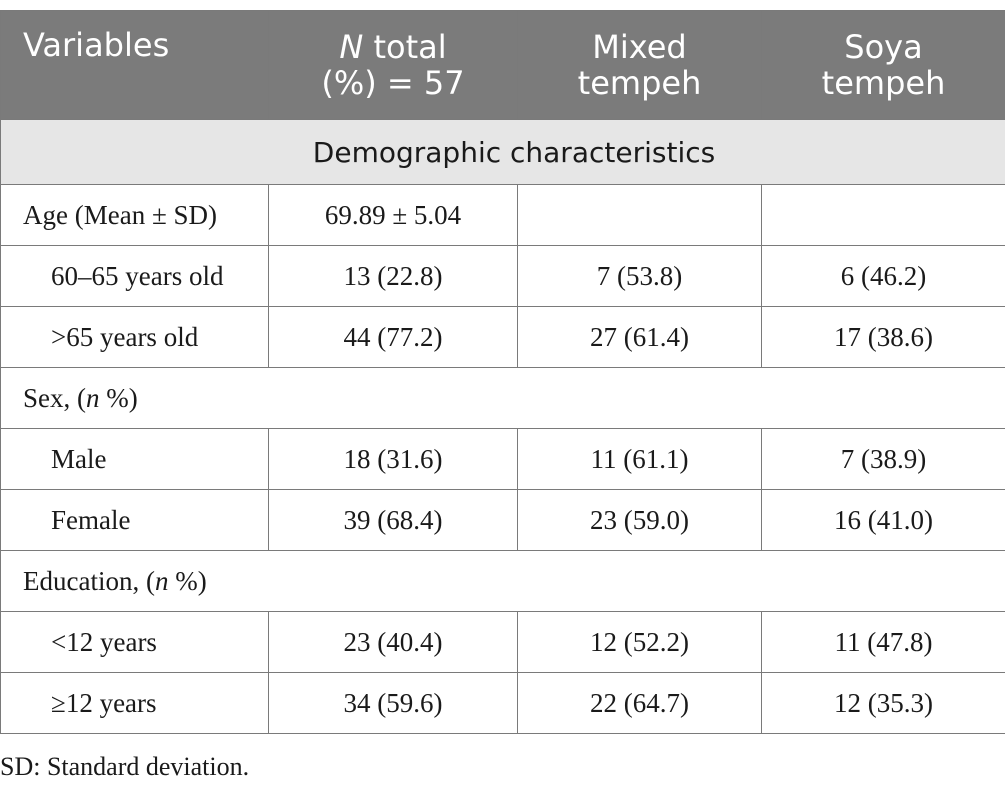 This screenshot has width=1005, height=793. I want to click on group-label-education: Education, (n %), so click(502, 581).